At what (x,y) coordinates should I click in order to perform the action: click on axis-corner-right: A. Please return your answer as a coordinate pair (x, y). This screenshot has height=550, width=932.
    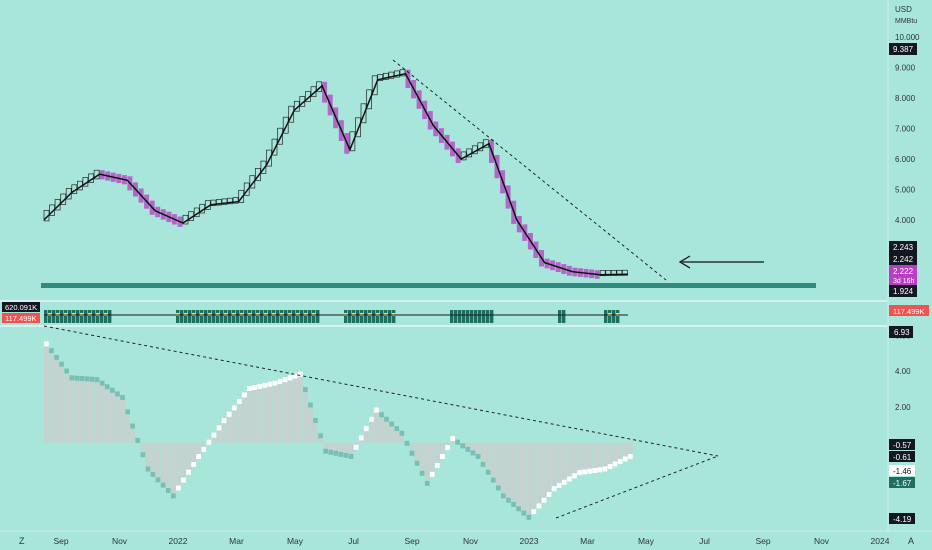
    Looking at the image, I should click on (911, 541).